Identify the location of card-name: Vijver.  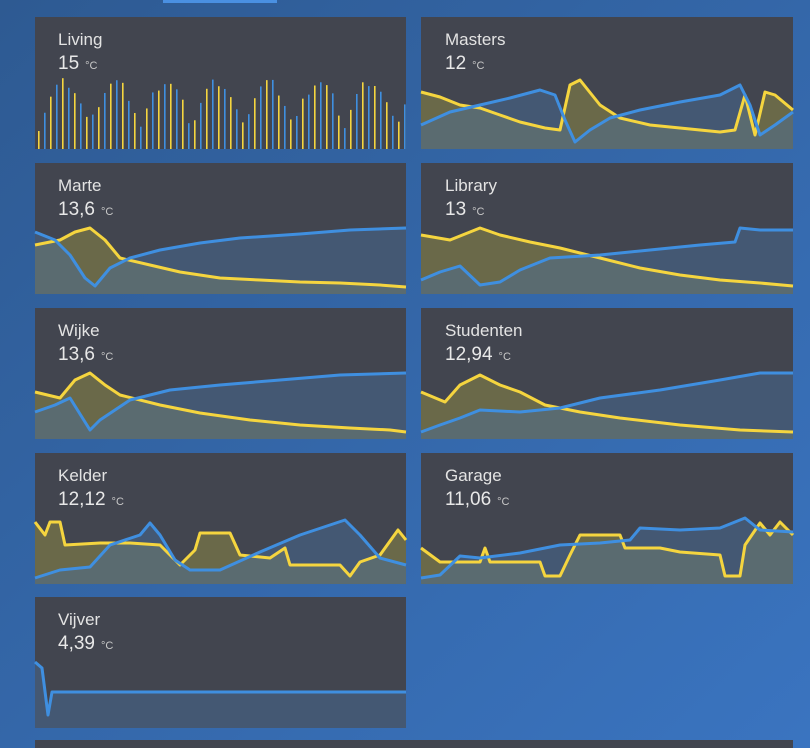
(79, 619).